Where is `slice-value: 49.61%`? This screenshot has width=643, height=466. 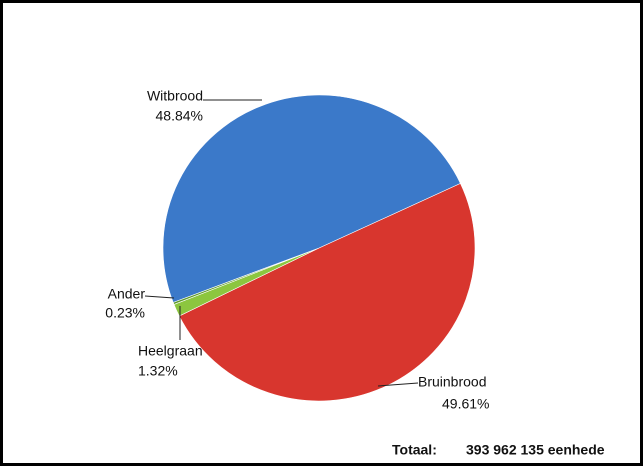 slice-value: 49.61% is located at coordinates (465, 404).